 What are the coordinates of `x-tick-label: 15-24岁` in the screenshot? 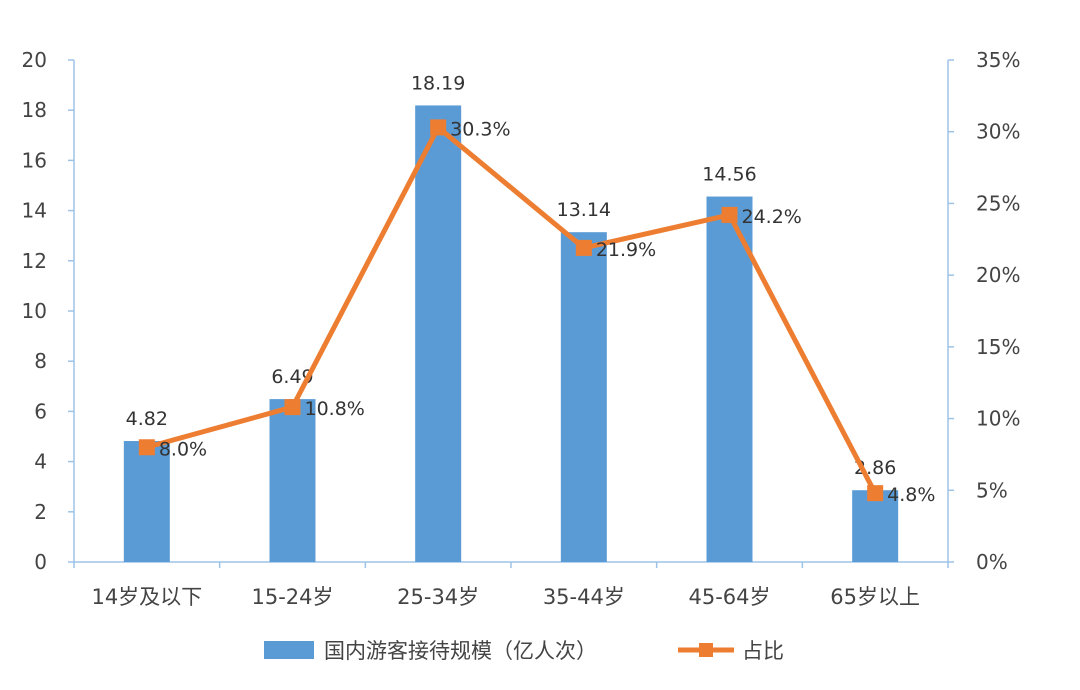 It's located at (292, 597).